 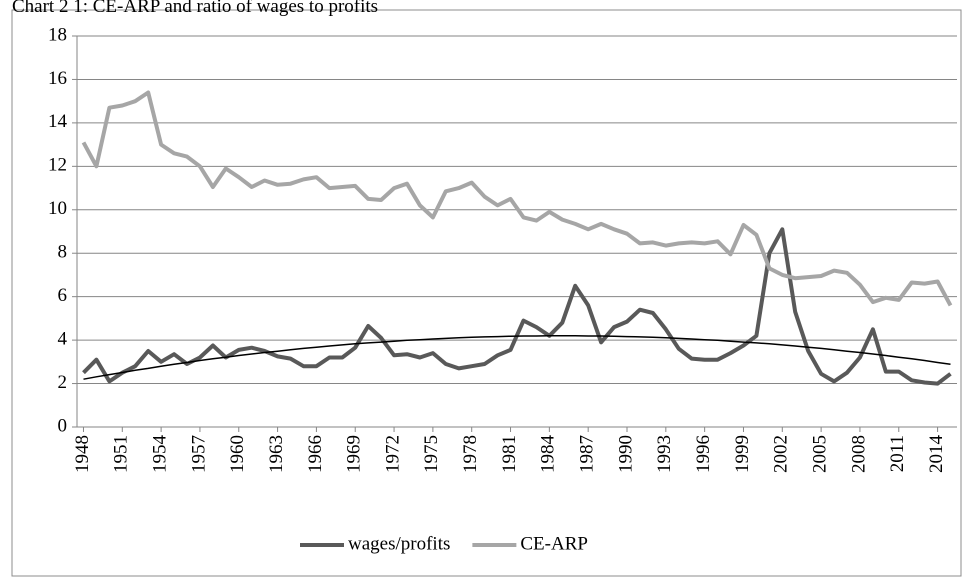 I want to click on y-tick-label: 6, so click(x=63, y=295).